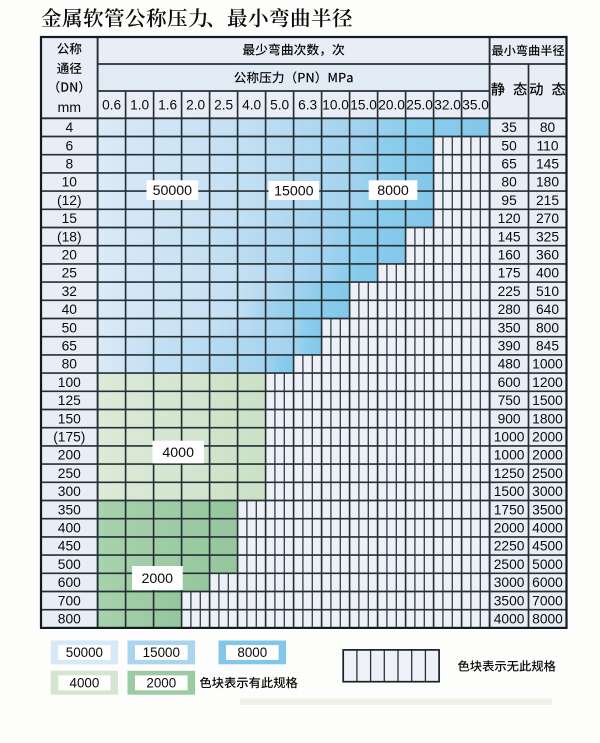  I want to click on svg-text: (18), so click(69, 236).